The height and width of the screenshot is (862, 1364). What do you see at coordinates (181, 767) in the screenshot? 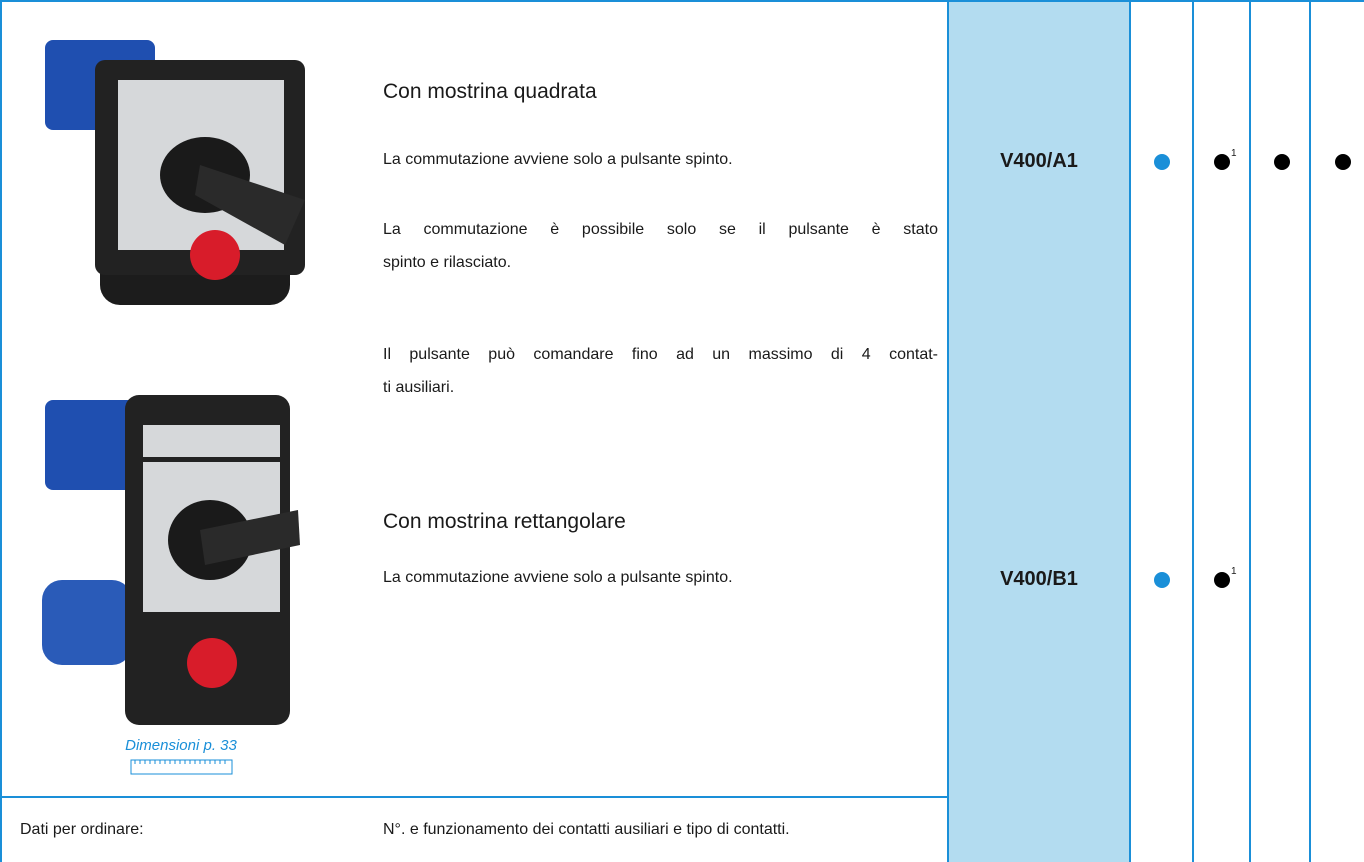
I see `ruler-icon` at bounding box center [181, 767].